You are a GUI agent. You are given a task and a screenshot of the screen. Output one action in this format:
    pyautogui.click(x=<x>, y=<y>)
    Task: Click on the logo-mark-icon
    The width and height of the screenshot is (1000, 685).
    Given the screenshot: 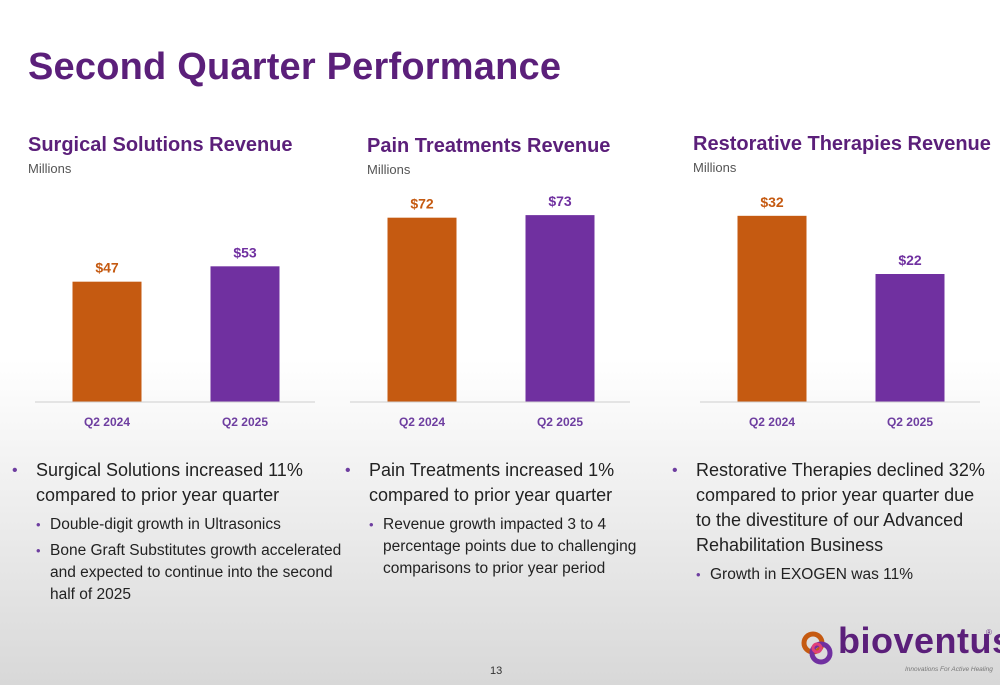 What is the action you would take?
    pyautogui.click(x=817, y=648)
    